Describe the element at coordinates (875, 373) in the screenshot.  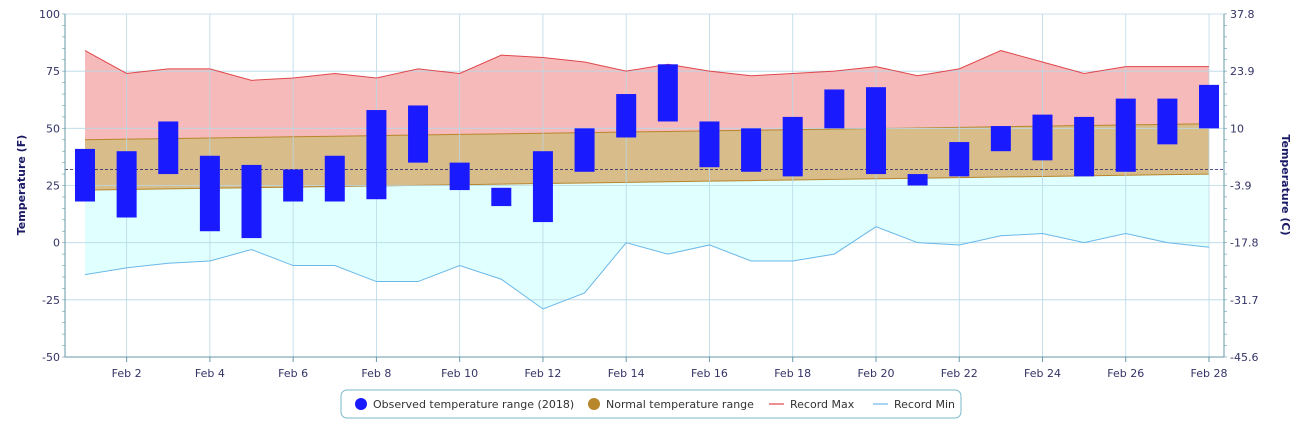
I see `x-tick-label: Feb 20` at that location.